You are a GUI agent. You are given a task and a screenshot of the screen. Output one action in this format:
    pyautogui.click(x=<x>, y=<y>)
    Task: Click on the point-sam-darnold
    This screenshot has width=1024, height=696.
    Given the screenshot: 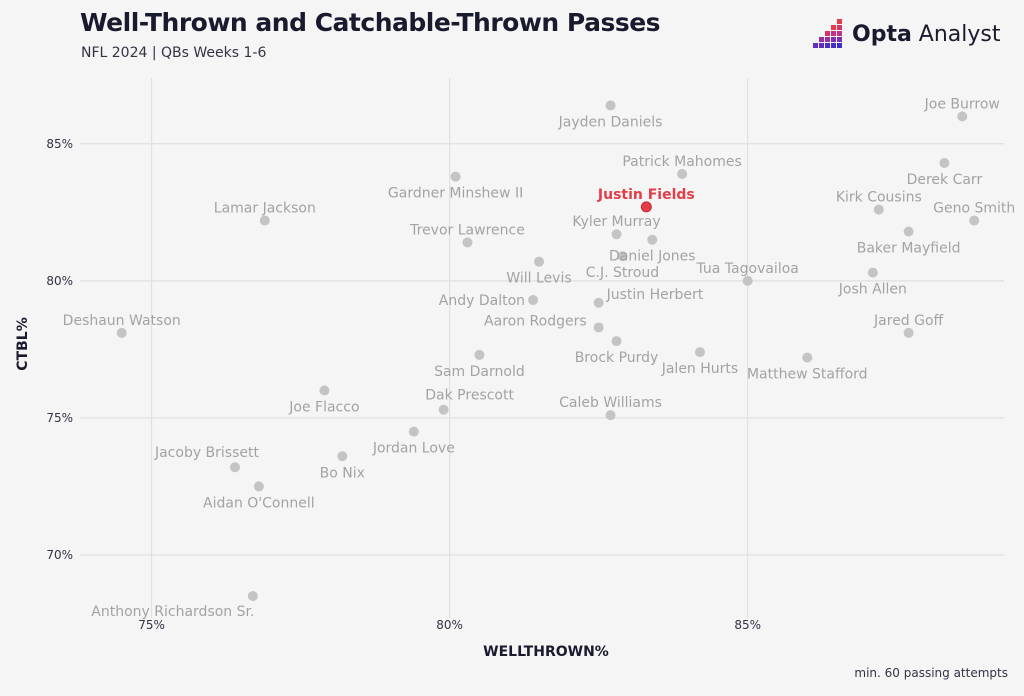 What is the action you would take?
    pyautogui.click(x=479, y=354)
    